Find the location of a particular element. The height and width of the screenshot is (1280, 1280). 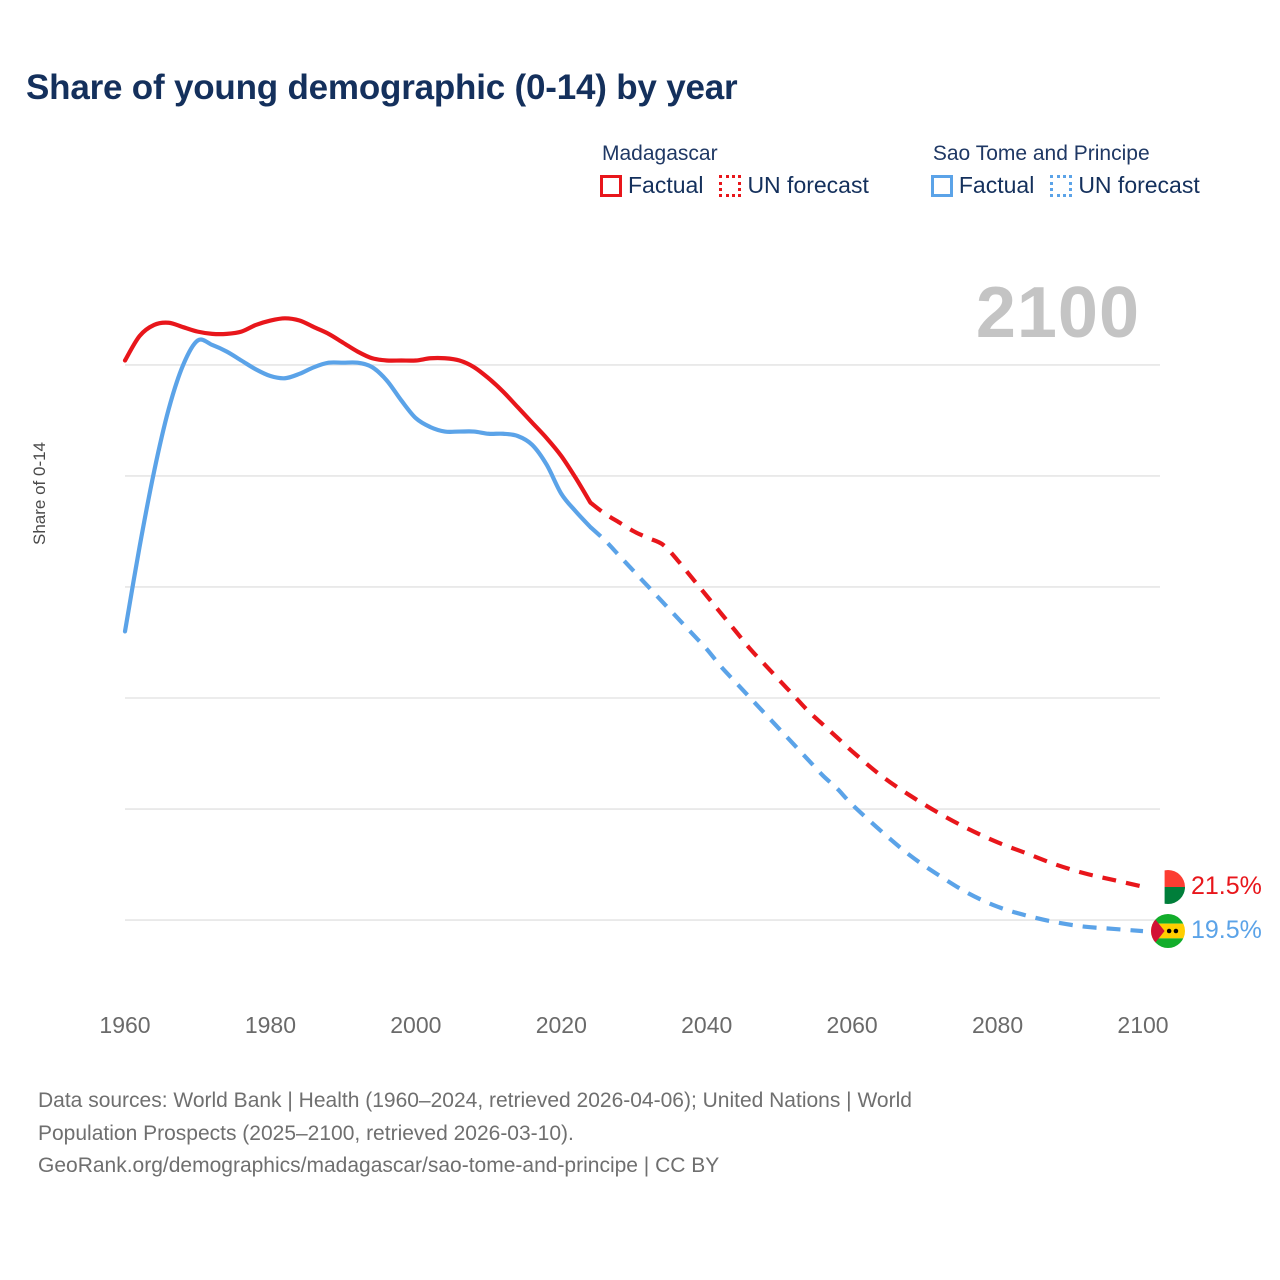

legend-country-label: Sao Tome and Principe is located at coordinates (1041, 153).